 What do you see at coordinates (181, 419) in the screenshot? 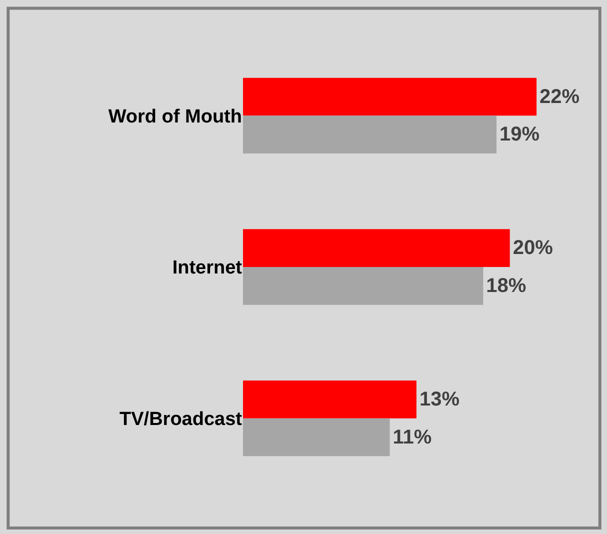
I see `y-tick-label: TV/Broadcast` at bounding box center [181, 419].